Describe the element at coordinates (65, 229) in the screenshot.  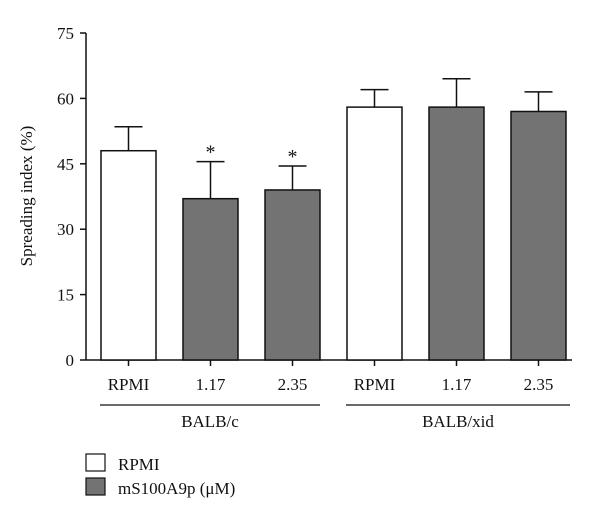
I see `y-tick-label: 30` at that location.